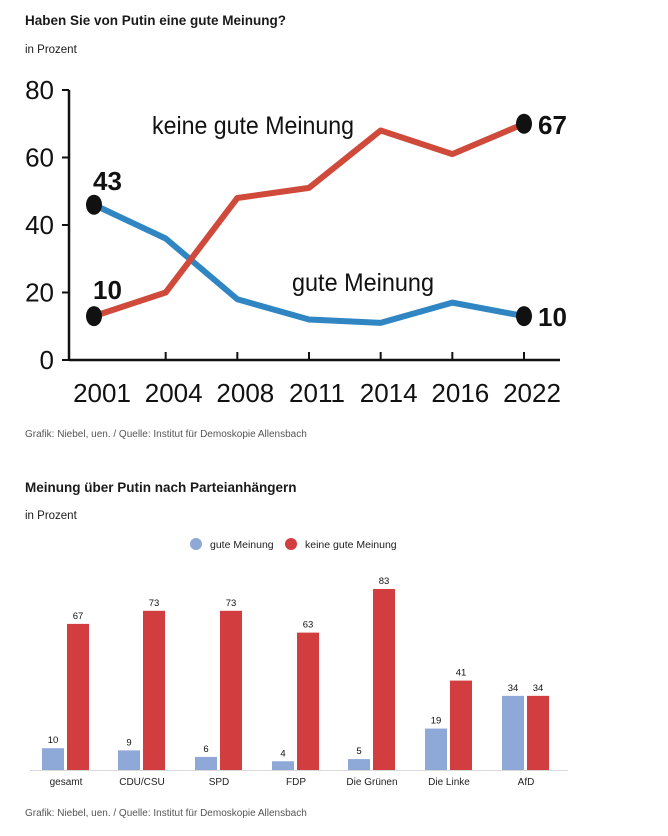 The image size is (668, 836). What do you see at coordinates (317, 393) in the screenshot?
I see `x-tick-label: 2011` at bounding box center [317, 393].